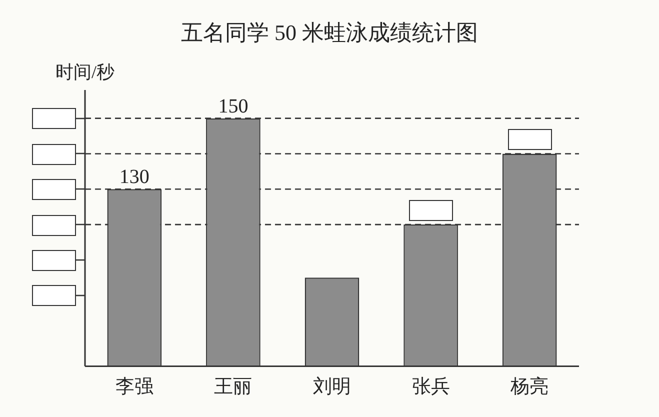 The height and width of the screenshot is (417, 659). What do you see at coordinates (332, 387) in the screenshot?
I see `x-tick-label: 刘明` at bounding box center [332, 387].